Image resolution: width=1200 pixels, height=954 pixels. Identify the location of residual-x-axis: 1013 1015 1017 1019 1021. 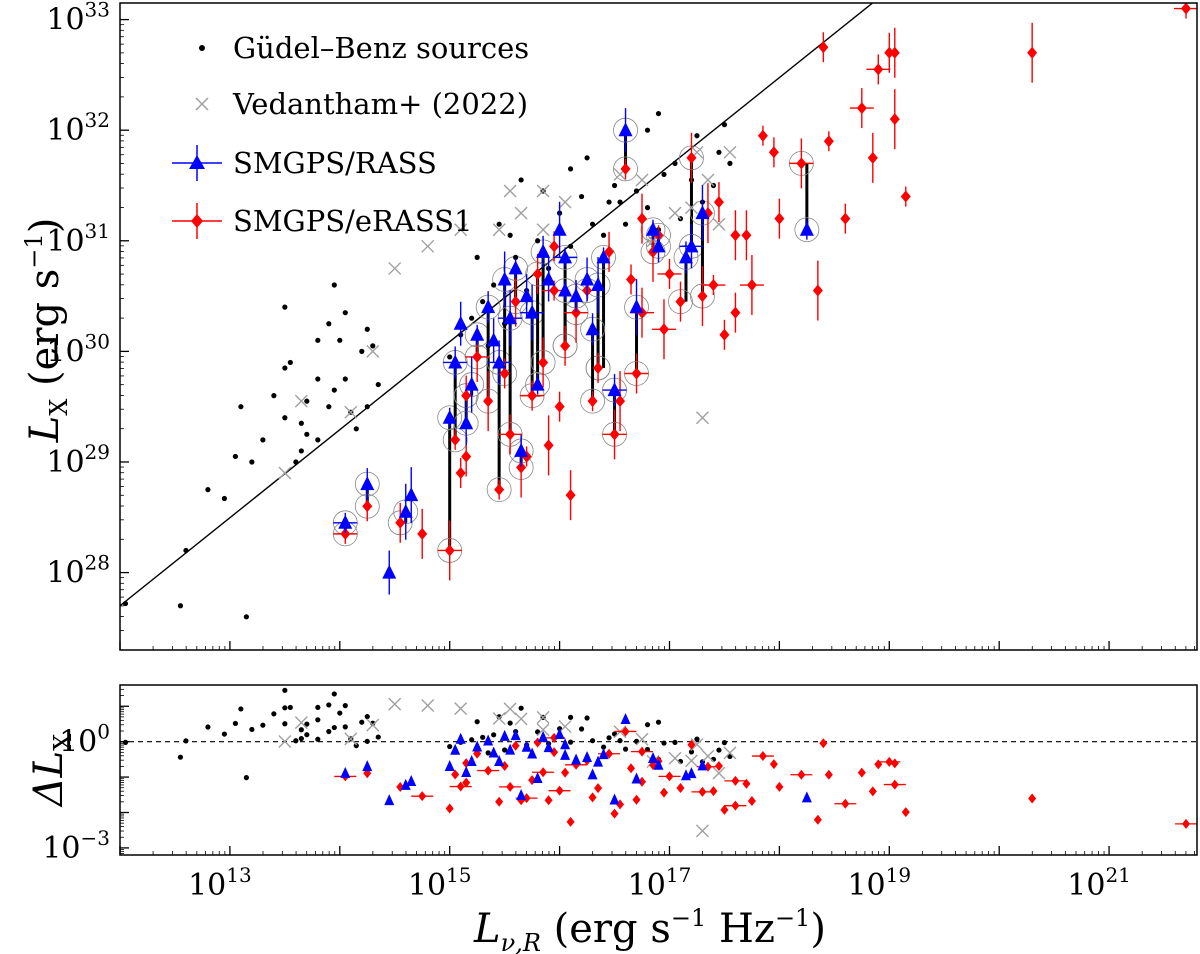
(657, 874).